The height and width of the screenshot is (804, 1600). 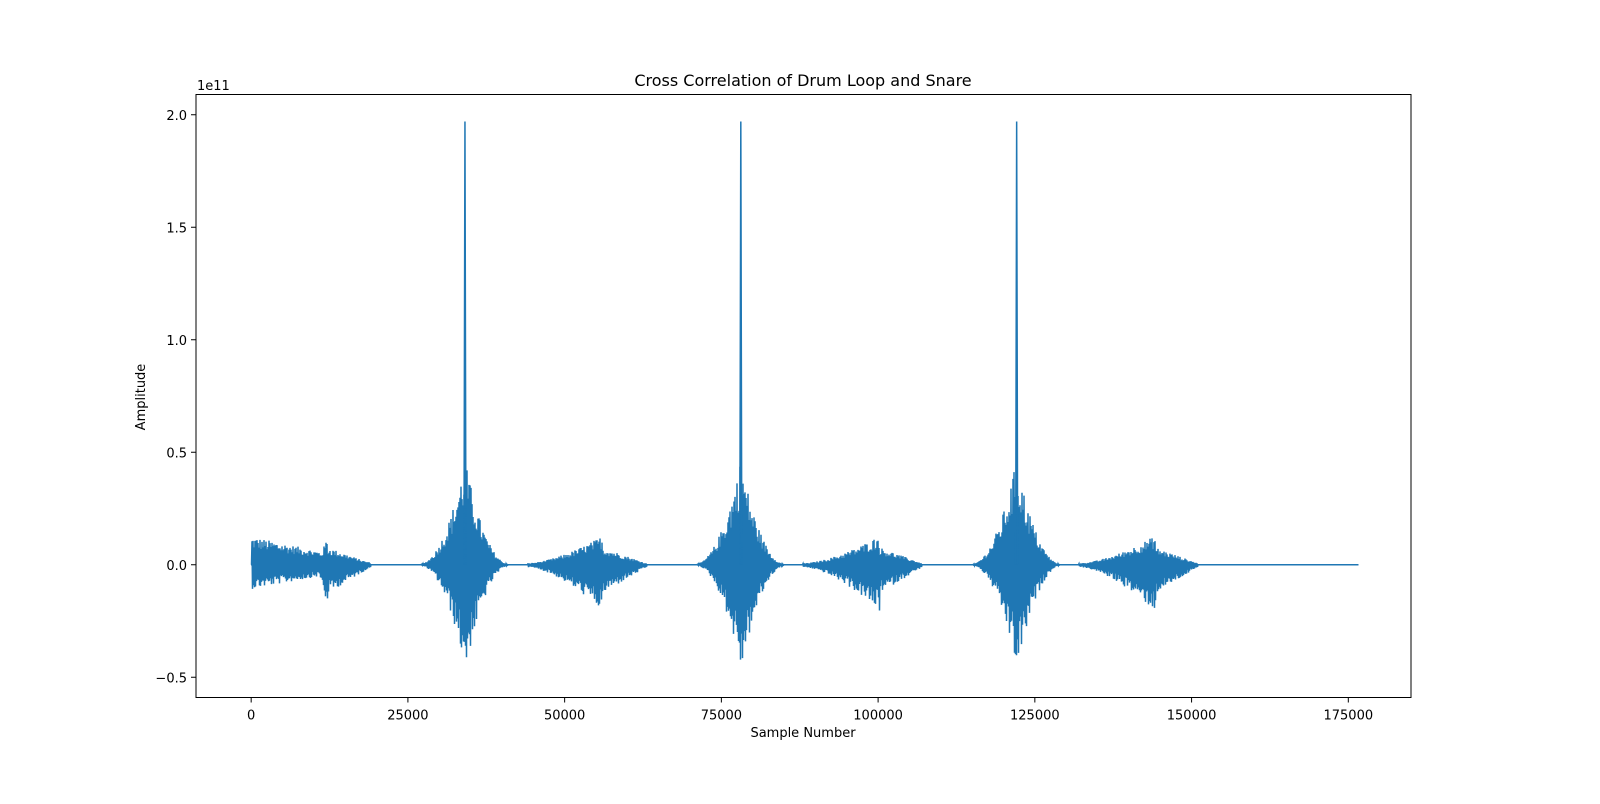 I want to click on x-tick-label: 175000, so click(x=1348, y=716).